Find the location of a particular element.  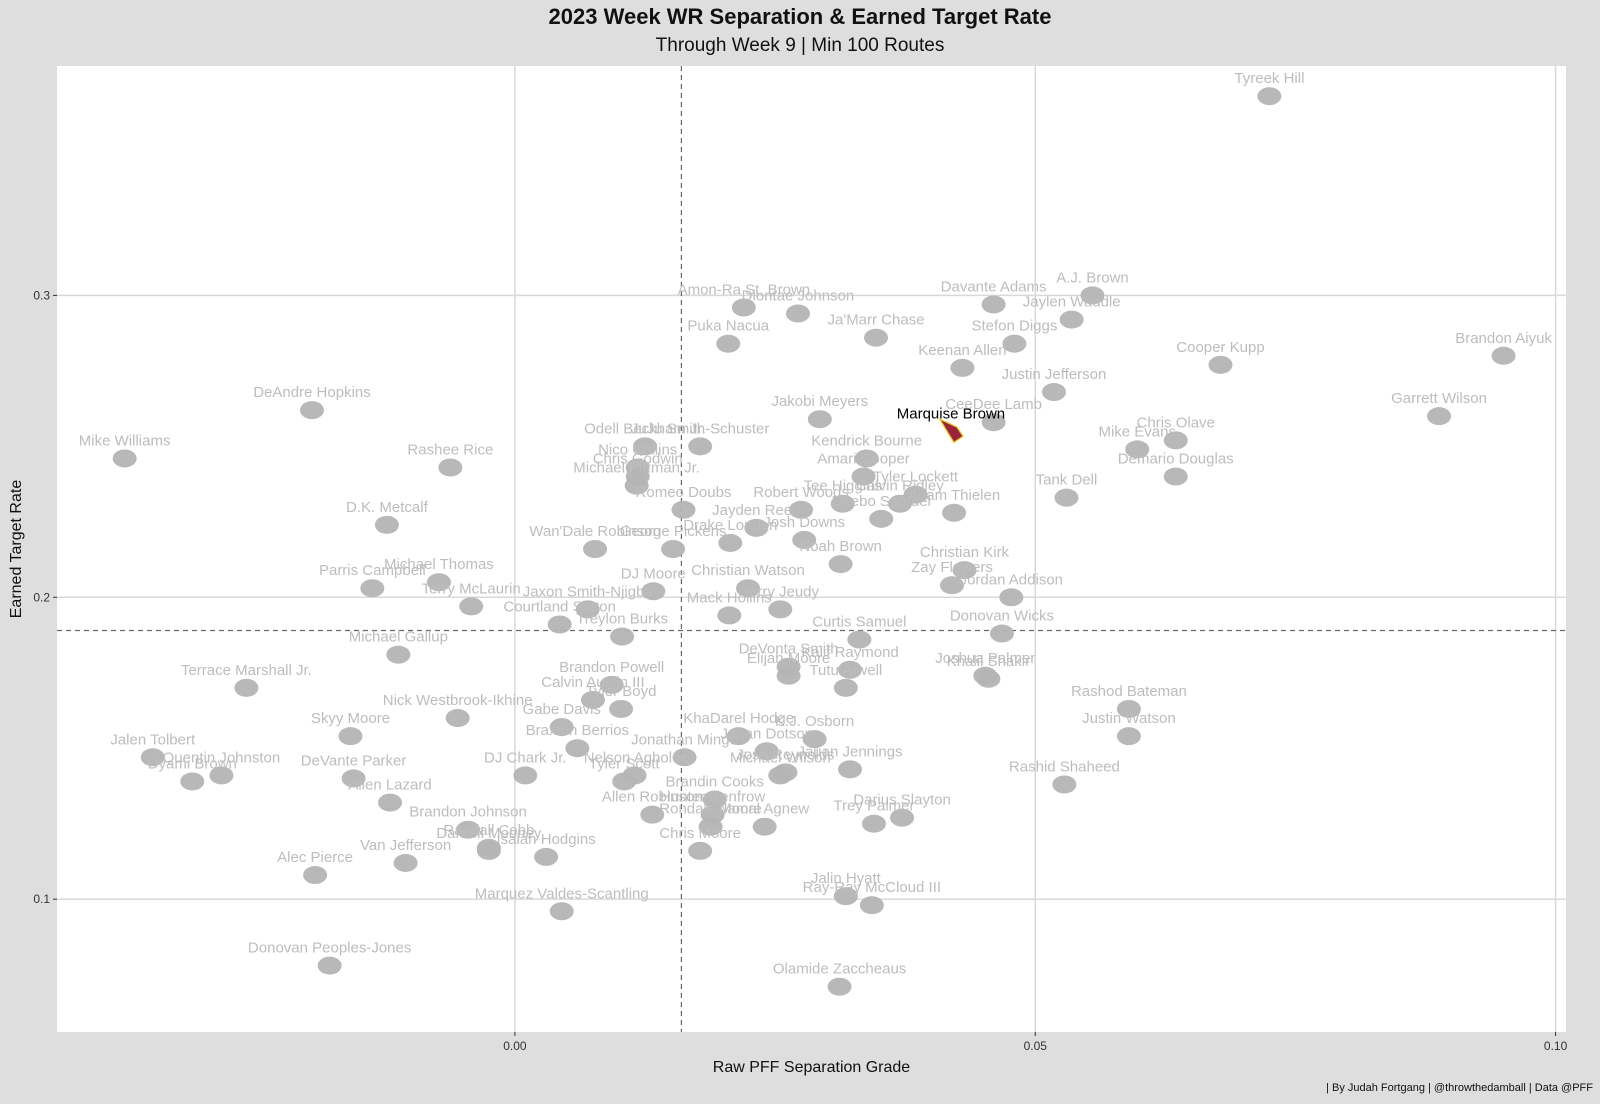

label-amari-cooper: Amari Cooper is located at coordinates (863, 459).